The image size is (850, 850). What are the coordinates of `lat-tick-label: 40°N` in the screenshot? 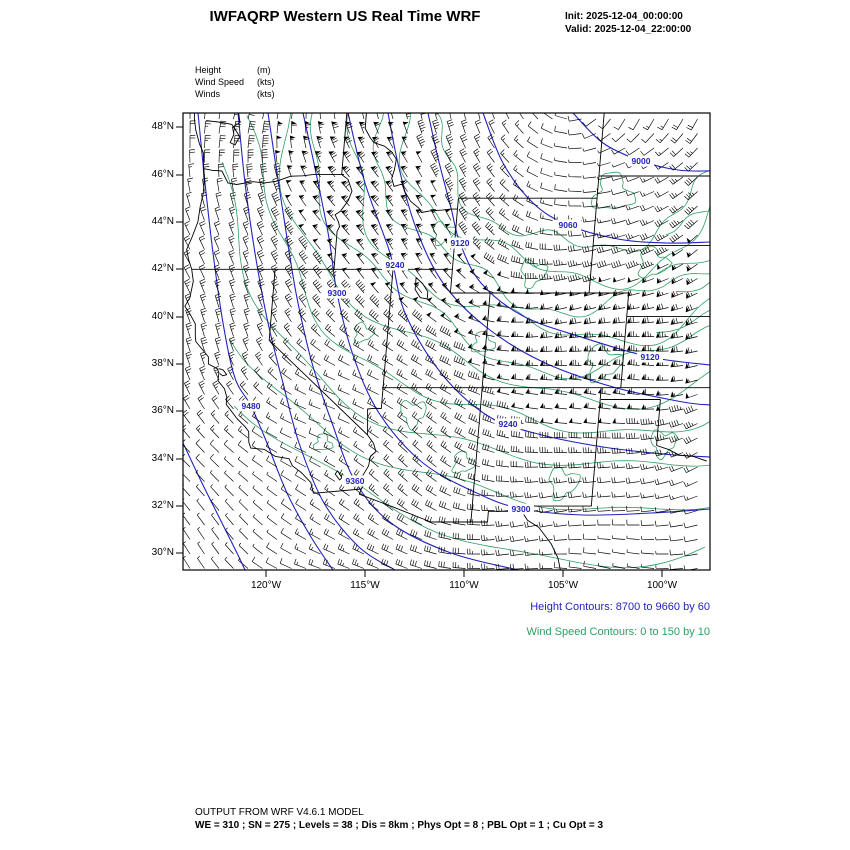 It's located at (162, 316).